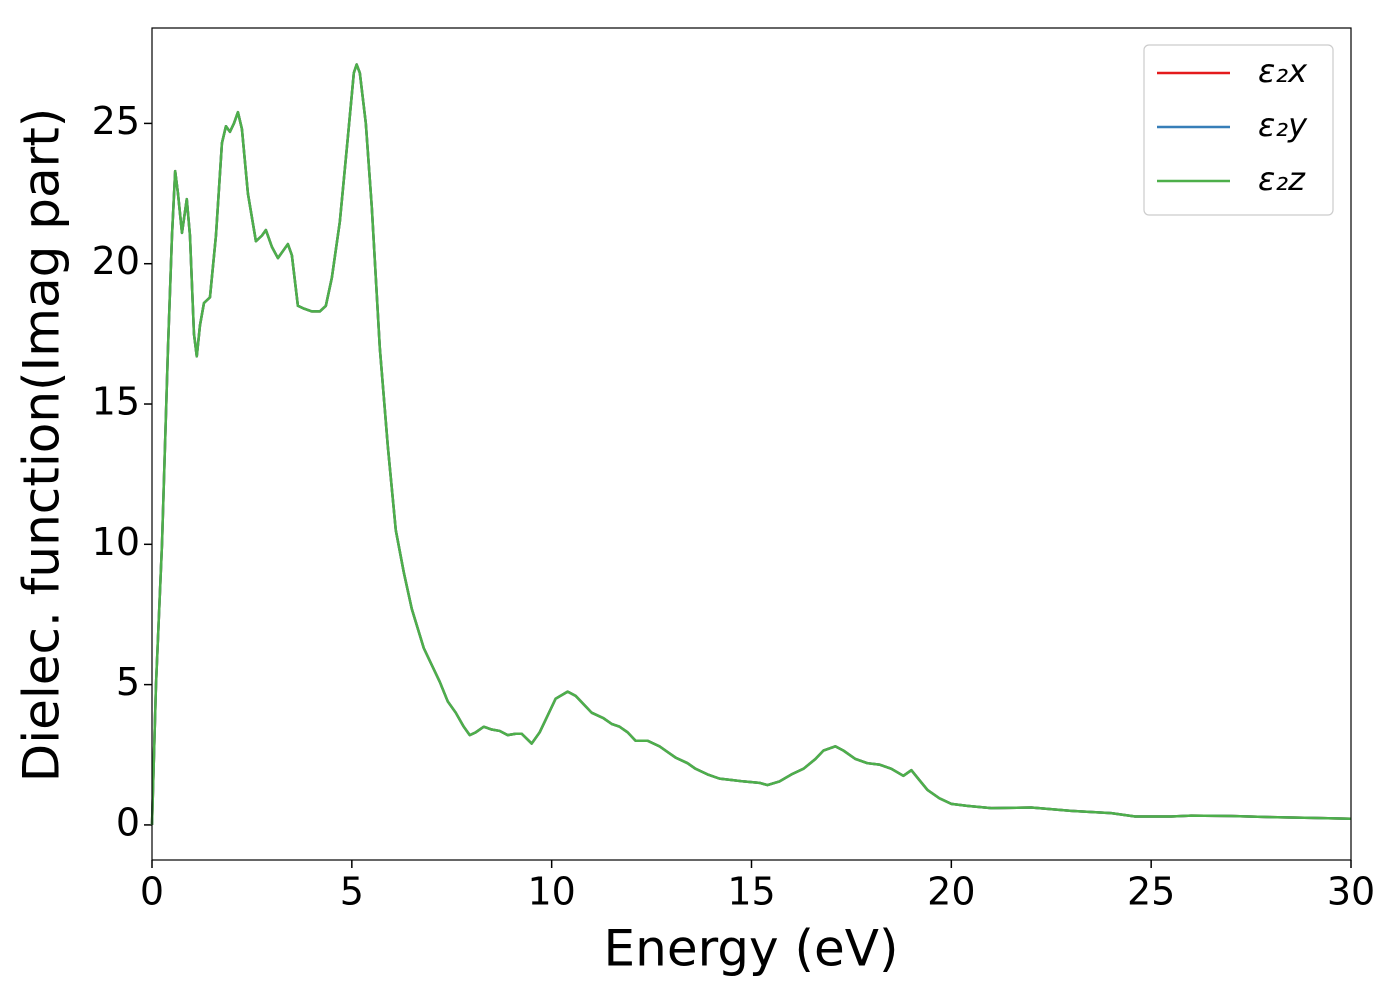  What do you see at coordinates (128, 682) in the screenshot?
I see `y-tick-label: 5` at bounding box center [128, 682].